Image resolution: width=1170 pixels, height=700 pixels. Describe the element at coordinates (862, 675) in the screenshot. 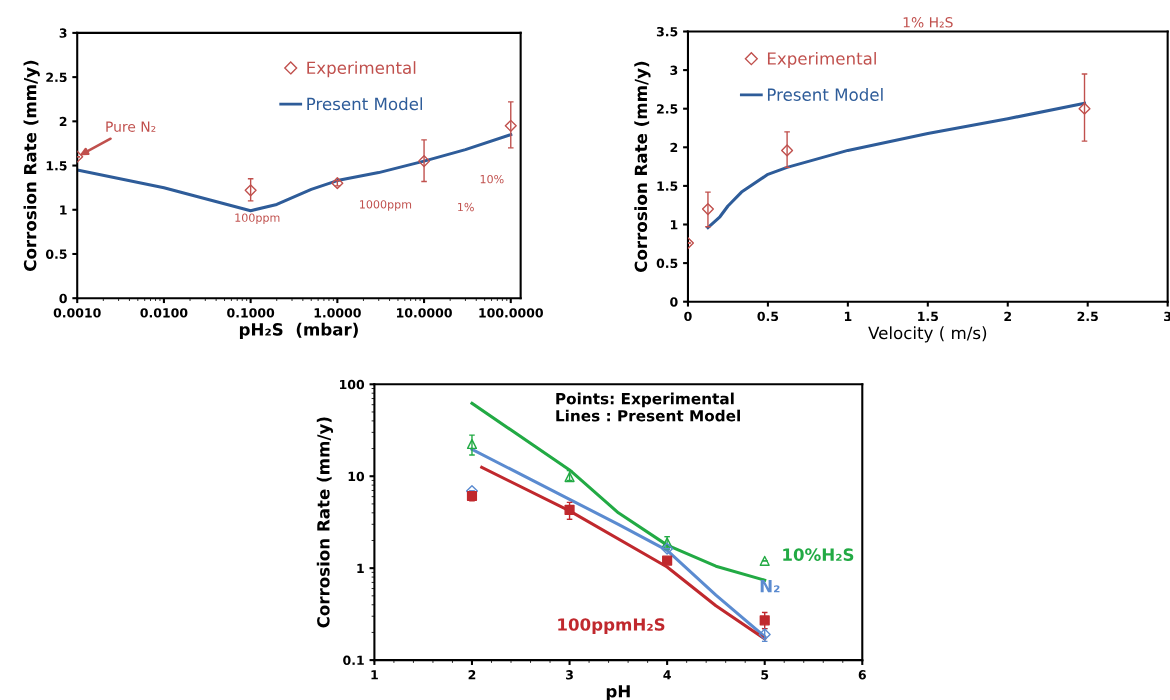

I see `x-tick-label: 6` at that location.